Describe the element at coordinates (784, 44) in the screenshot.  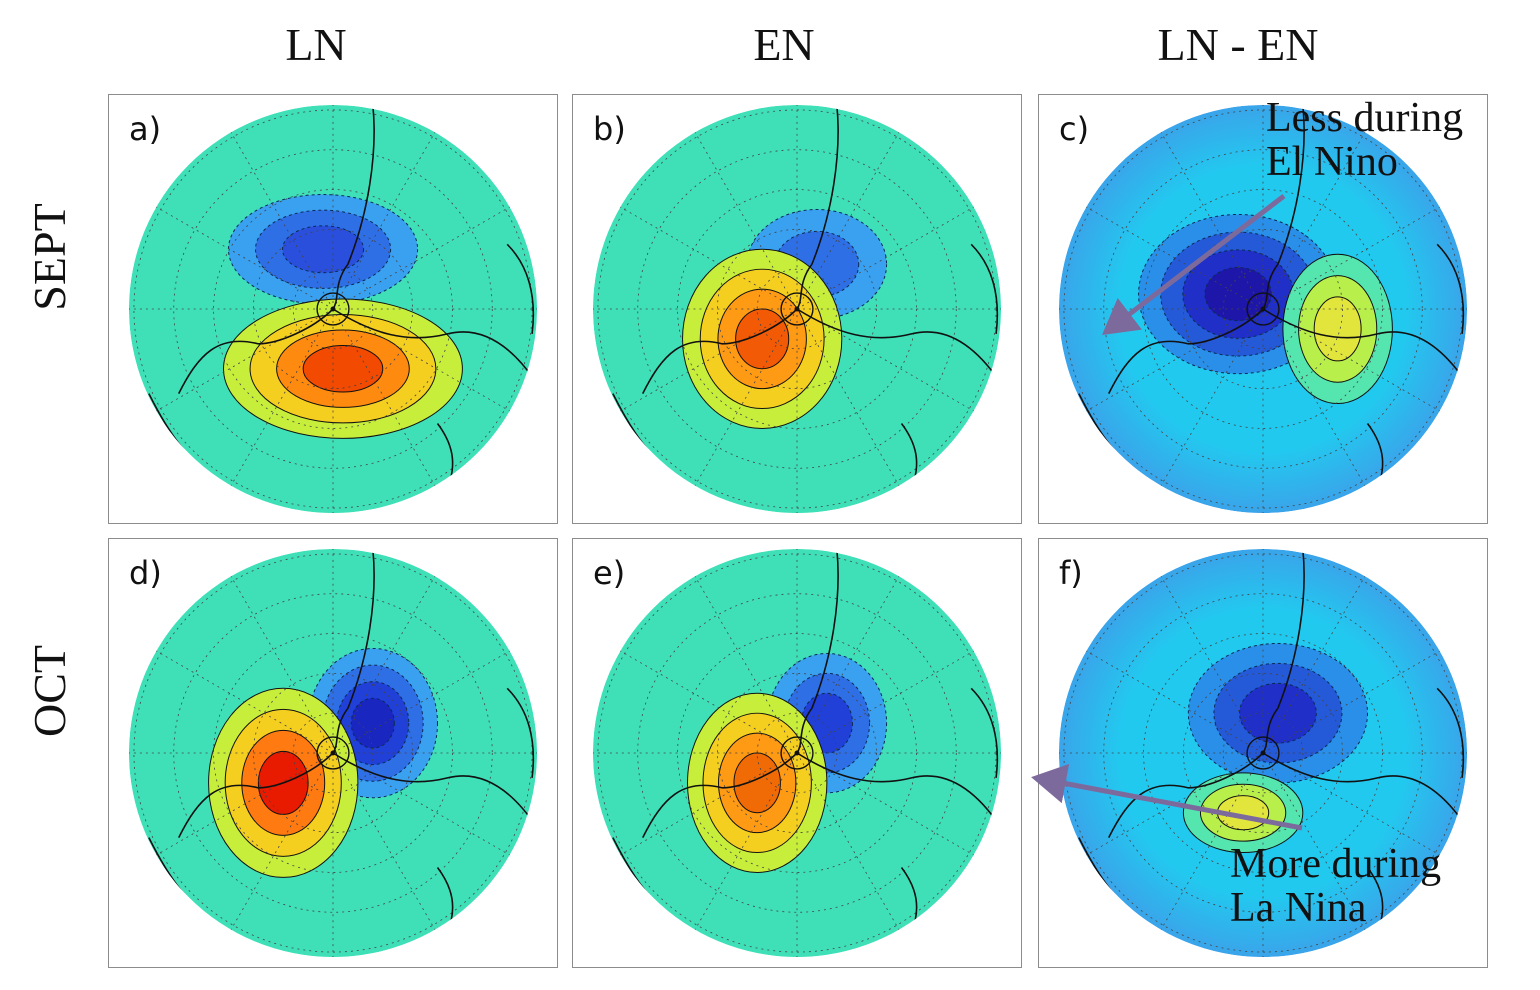
I see `column-header-en: EN` at that location.